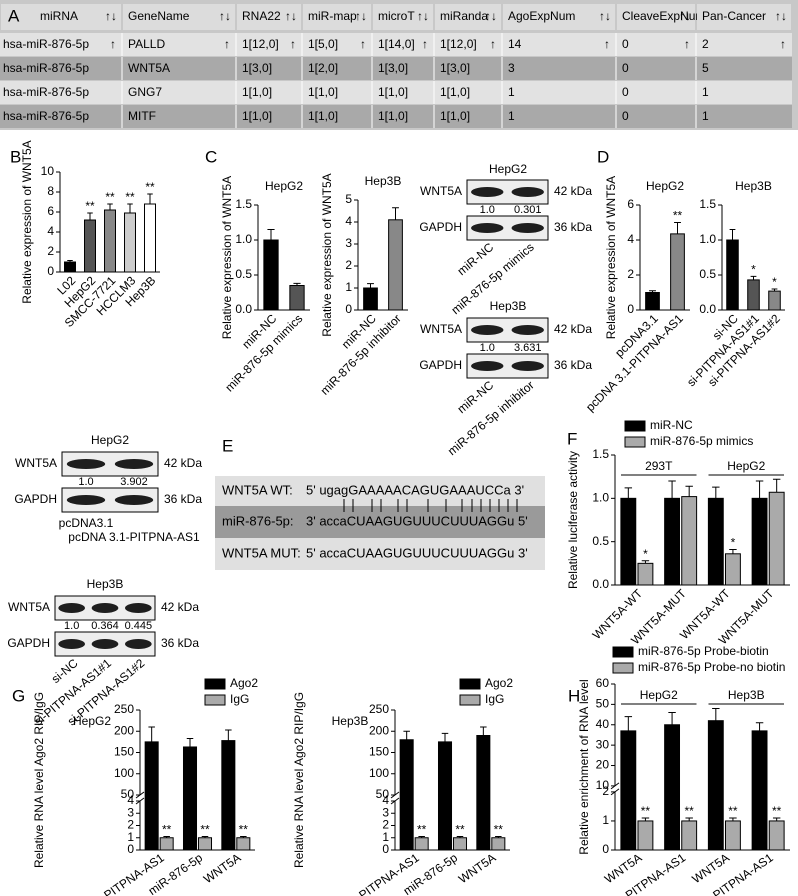  Describe the element at coordinates (515, 44) in the screenshot. I see `table-cell: 14` at that location.